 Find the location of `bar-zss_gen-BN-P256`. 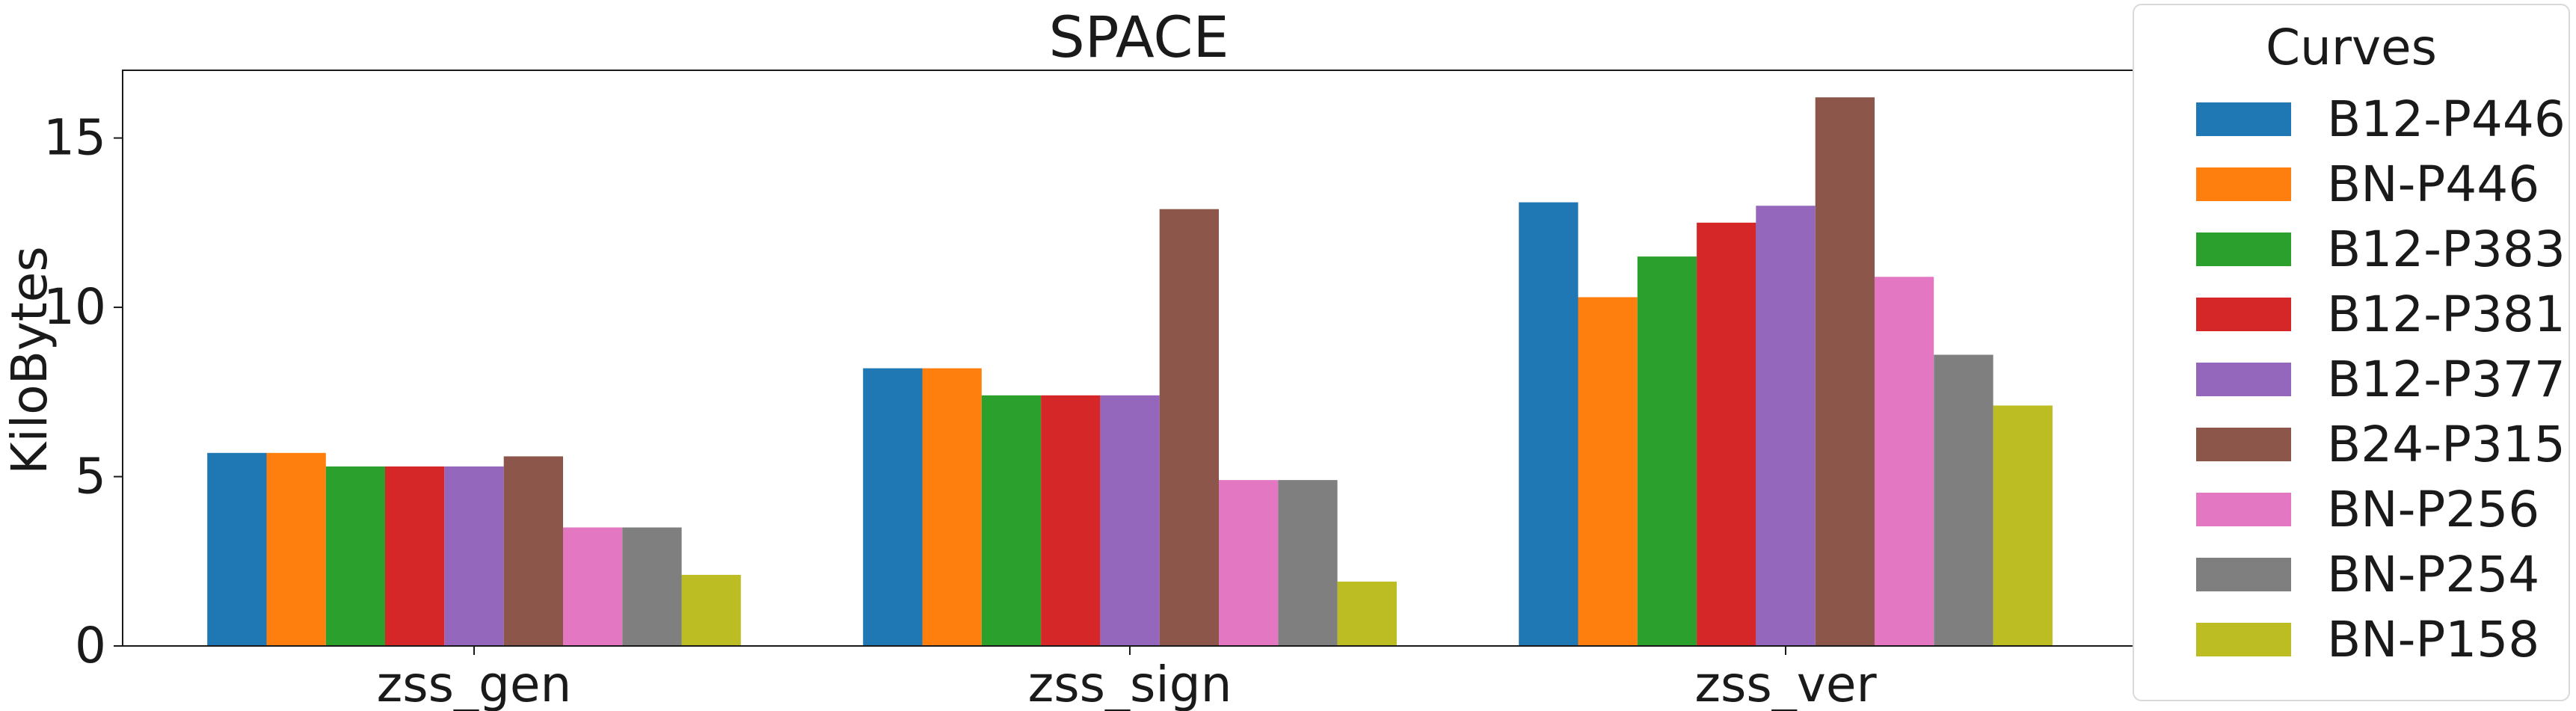

bar-zss_gen-BN-P256 is located at coordinates (593, 586).